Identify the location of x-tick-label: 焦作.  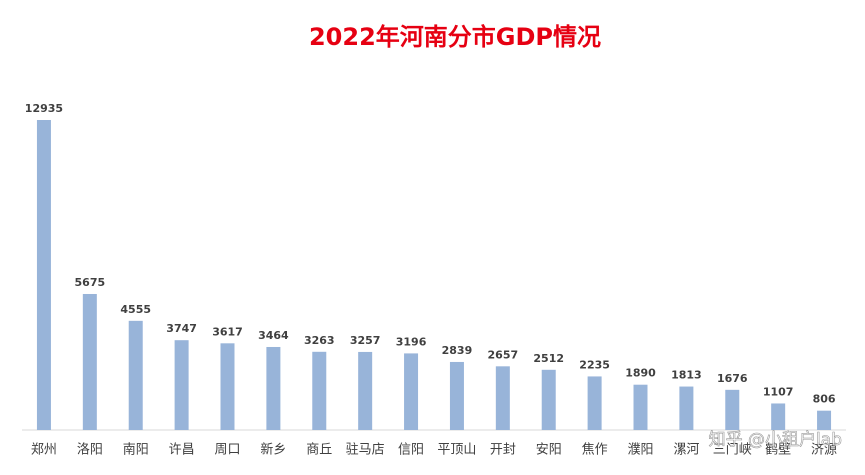
(595, 450).